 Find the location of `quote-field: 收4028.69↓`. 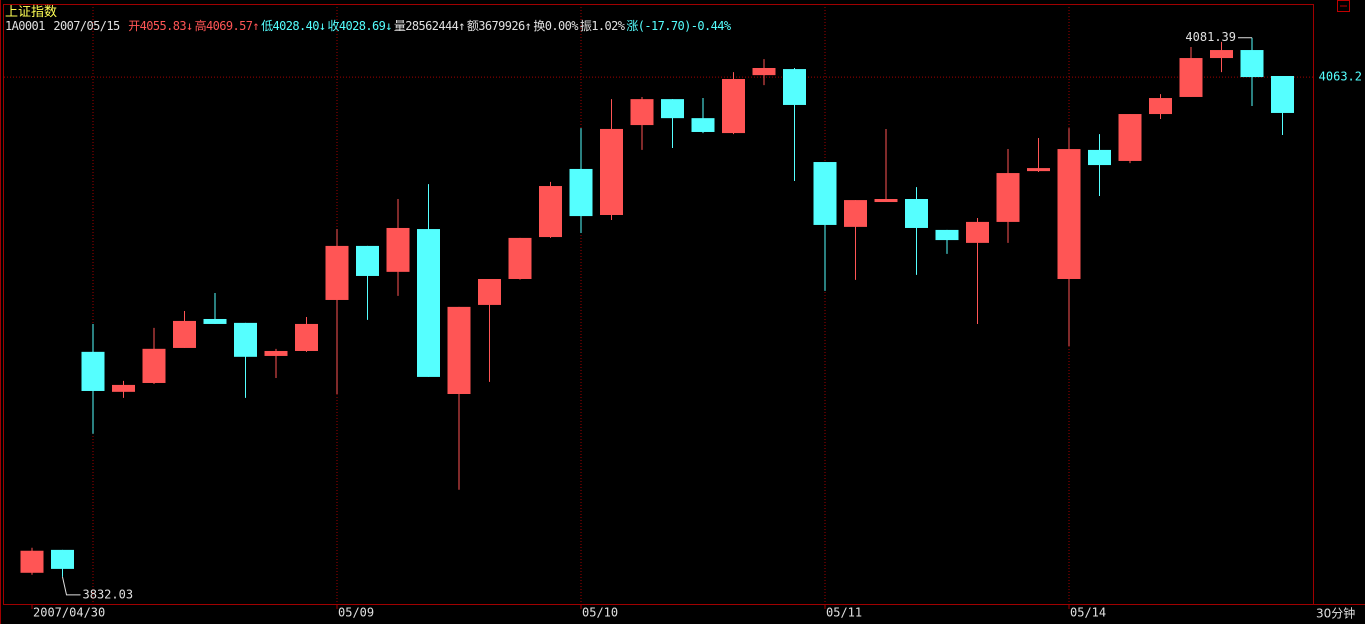

quote-field: 收4028.69↓ is located at coordinates (359, 26).